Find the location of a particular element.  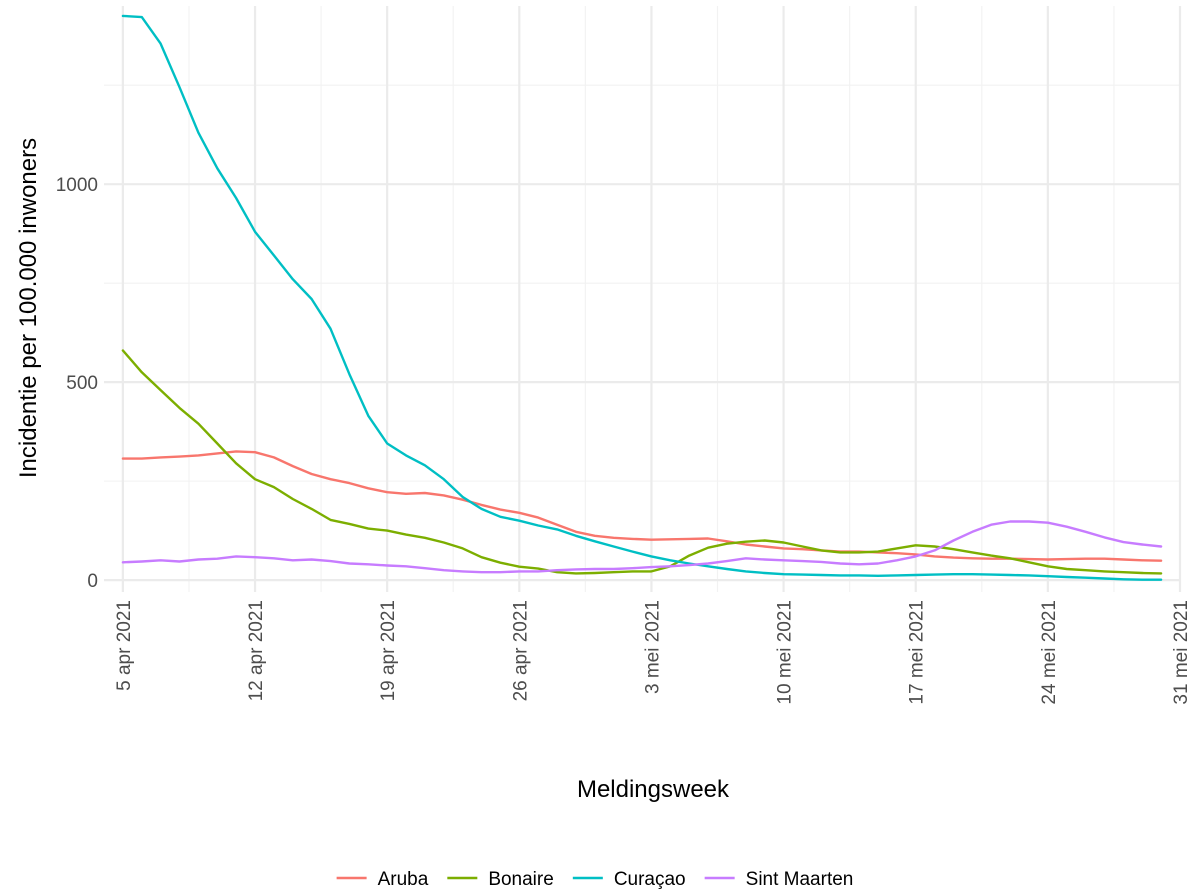

x-tick-label: 26 apr 2021 is located at coordinates (520, 650).